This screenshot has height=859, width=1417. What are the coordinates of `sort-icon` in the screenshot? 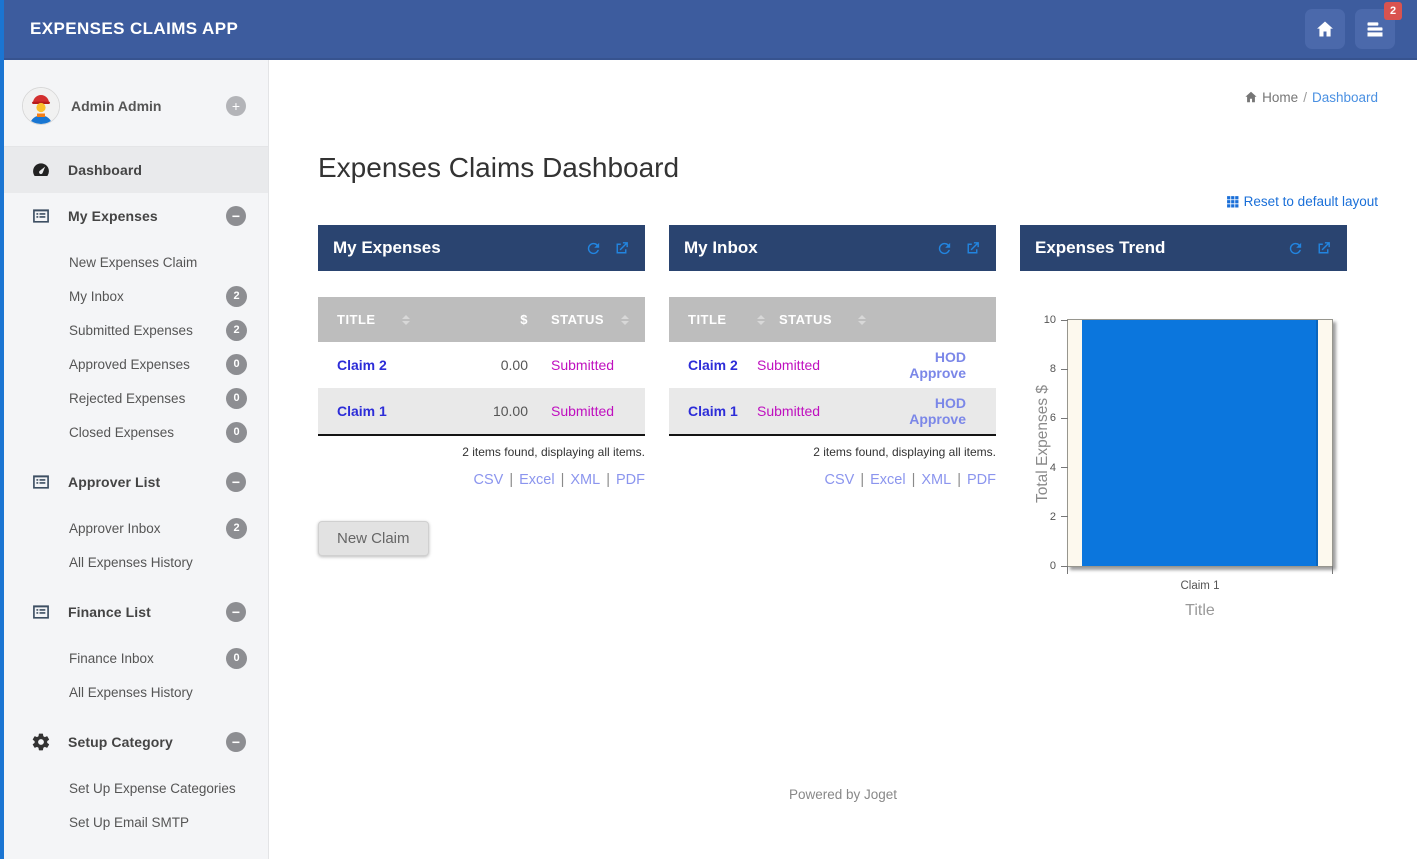 It's located at (405, 319).